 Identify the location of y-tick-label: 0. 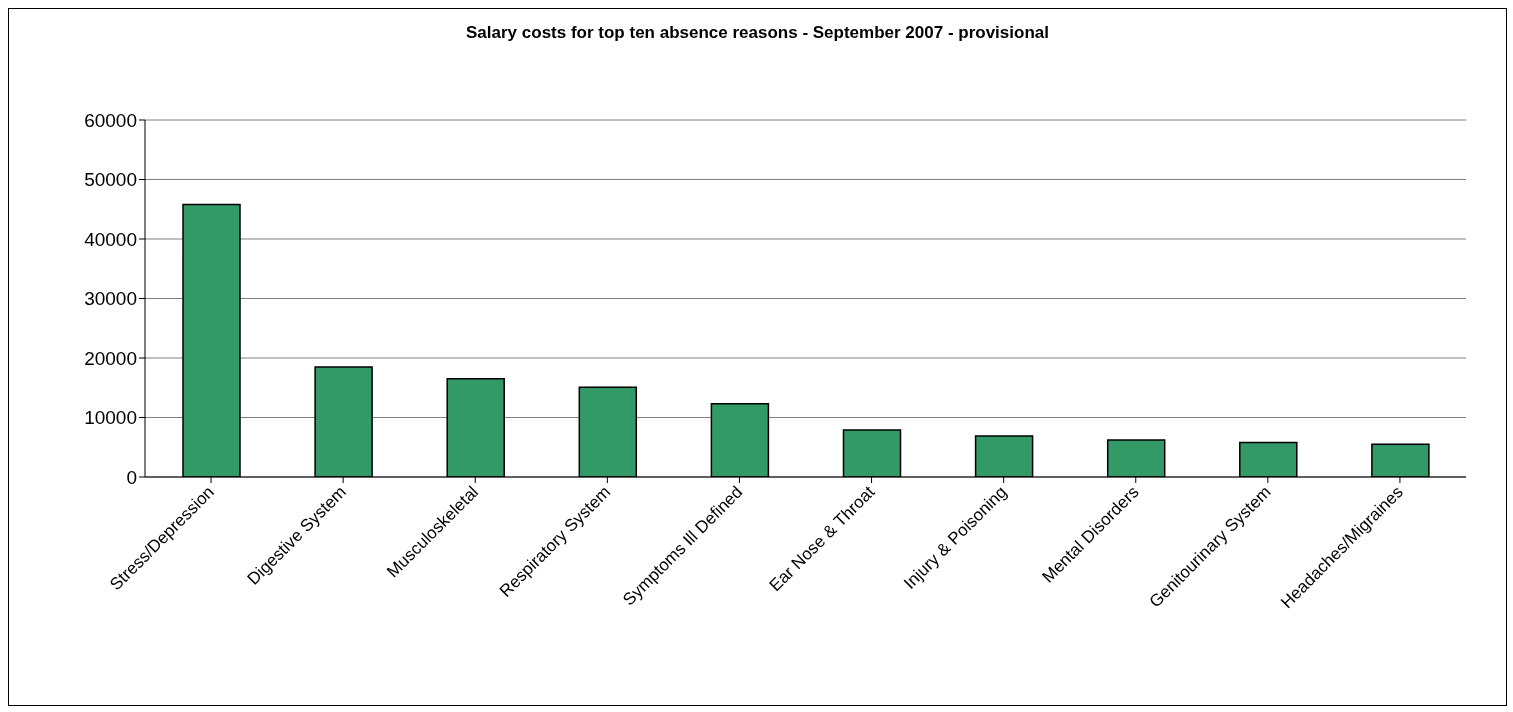
(131, 477).